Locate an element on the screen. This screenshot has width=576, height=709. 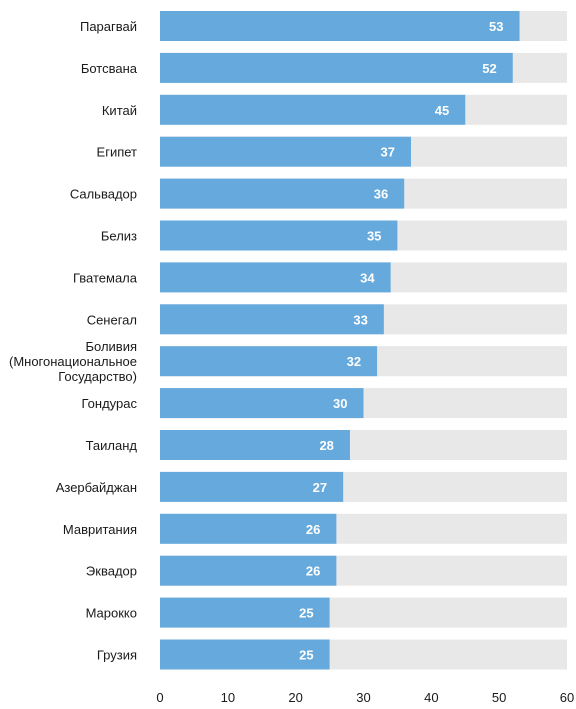
data-label: 27 is located at coordinates (320, 487).